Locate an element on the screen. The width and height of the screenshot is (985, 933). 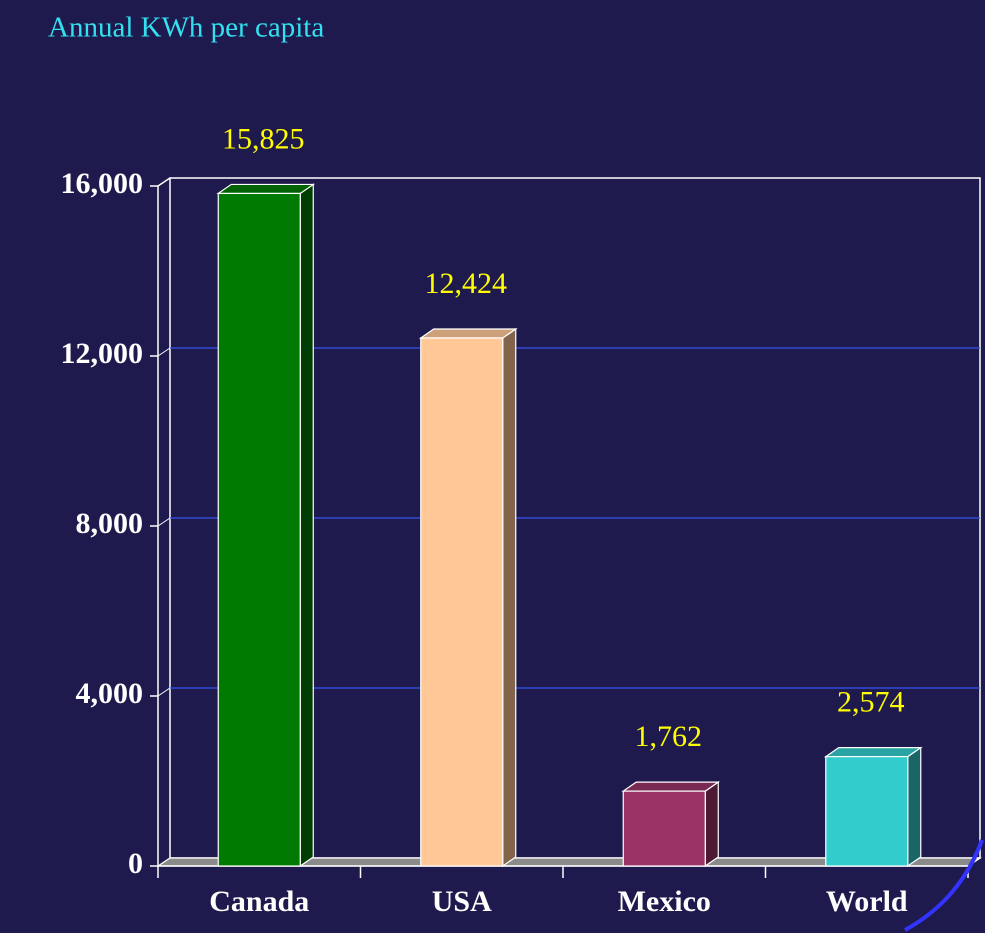
y-tick-label: 0 is located at coordinates (135, 863).